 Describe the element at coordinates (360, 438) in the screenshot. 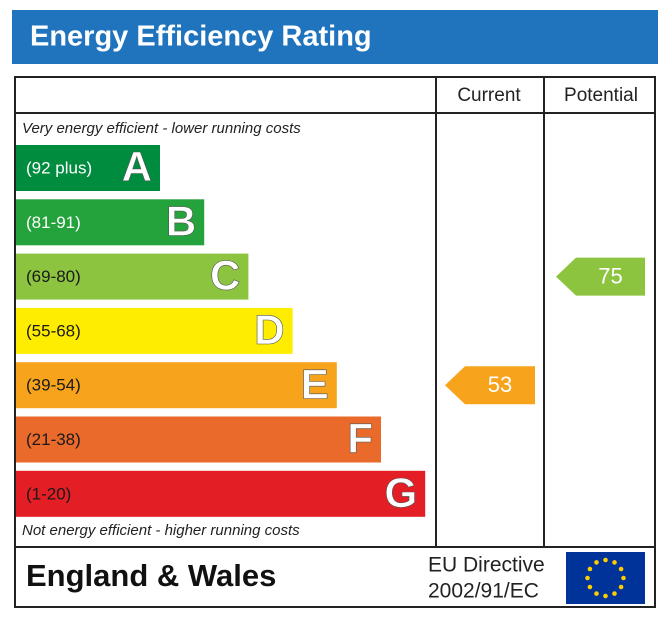

I see `band-letter: F` at that location.